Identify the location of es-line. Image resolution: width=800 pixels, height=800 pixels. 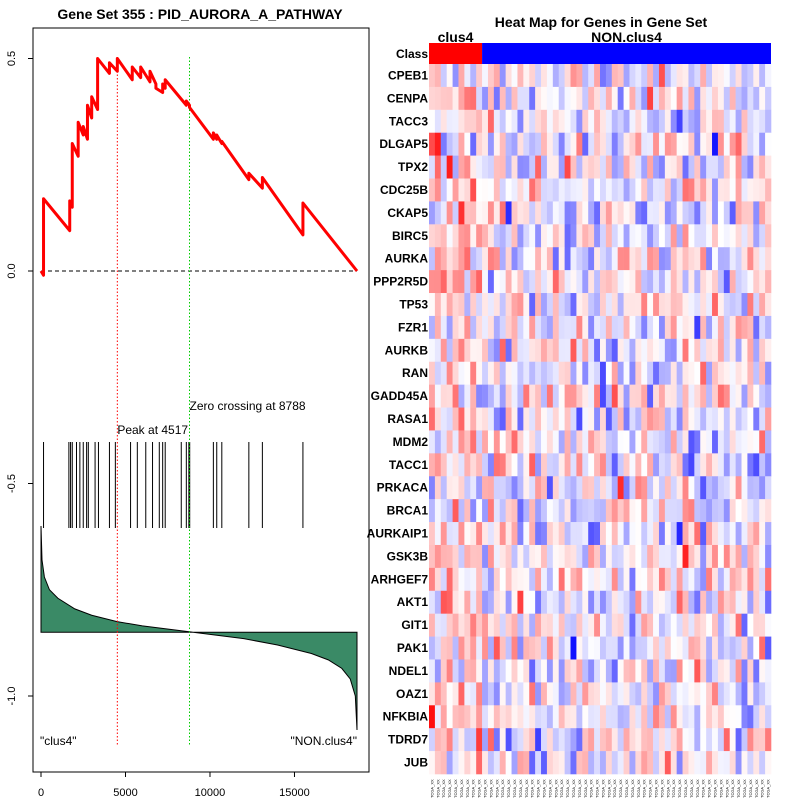
(199, 167).